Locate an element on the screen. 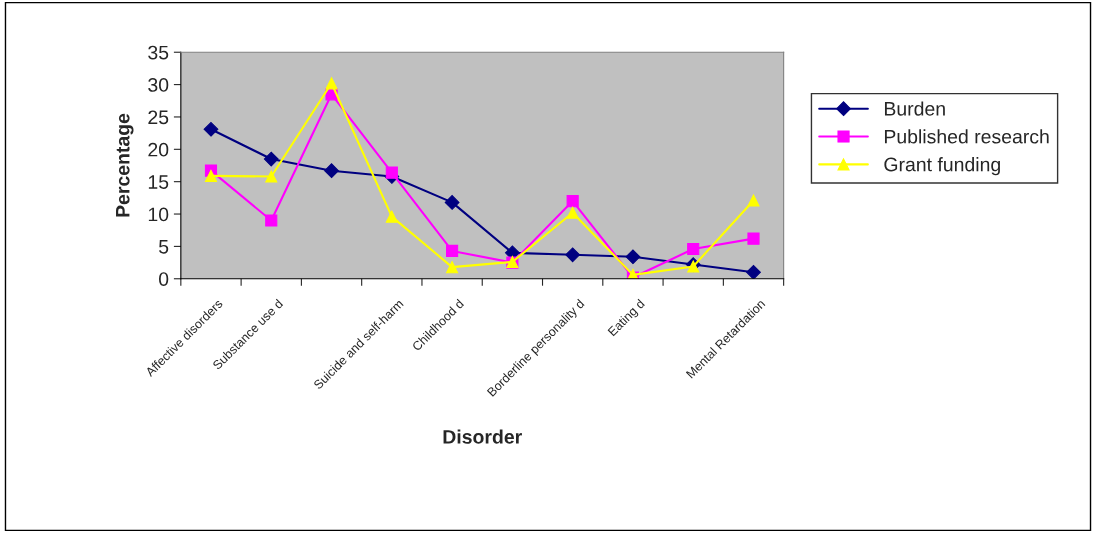 The height and width of the screenshot is (533, 1096). y-tick-label: 35 is located at coordinates (158, 52).